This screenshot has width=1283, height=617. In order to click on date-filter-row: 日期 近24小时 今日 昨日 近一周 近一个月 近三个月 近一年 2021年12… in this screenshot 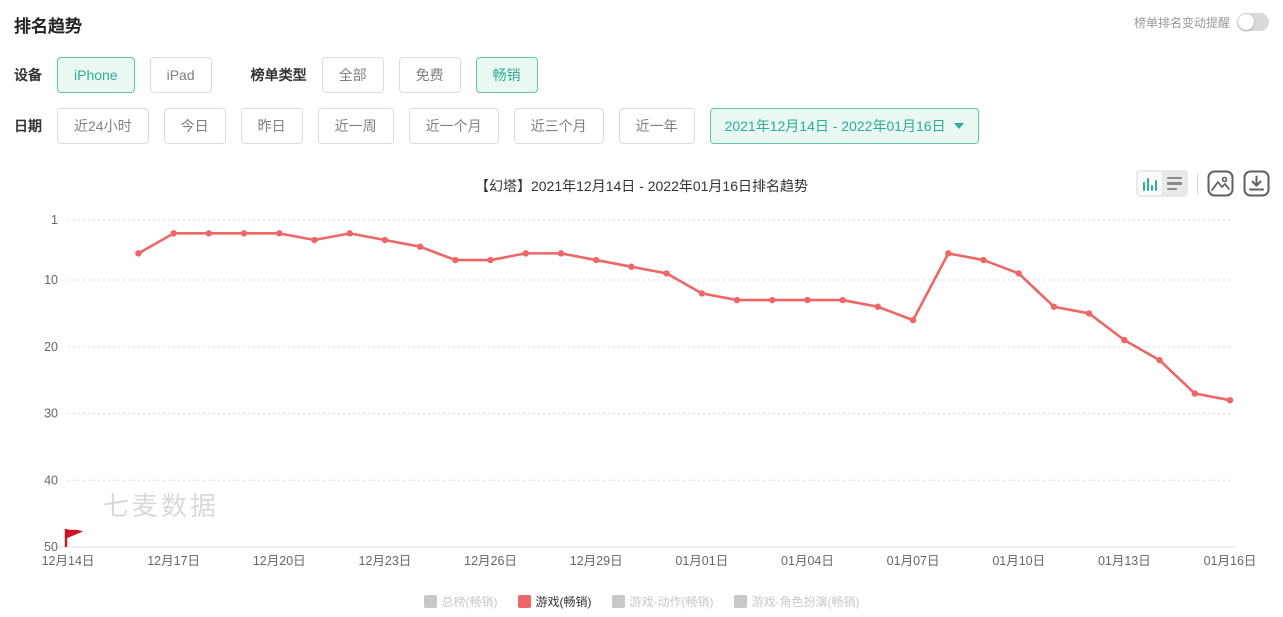, I will do `click(496, 126)`.